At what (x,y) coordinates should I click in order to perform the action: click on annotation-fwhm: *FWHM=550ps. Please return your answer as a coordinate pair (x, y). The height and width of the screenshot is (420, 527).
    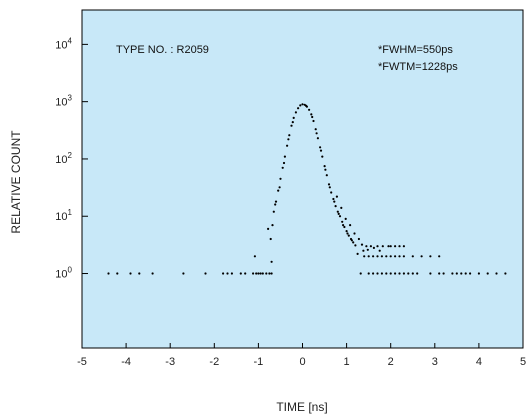
    Looking at the image, I should click on (415, 50).